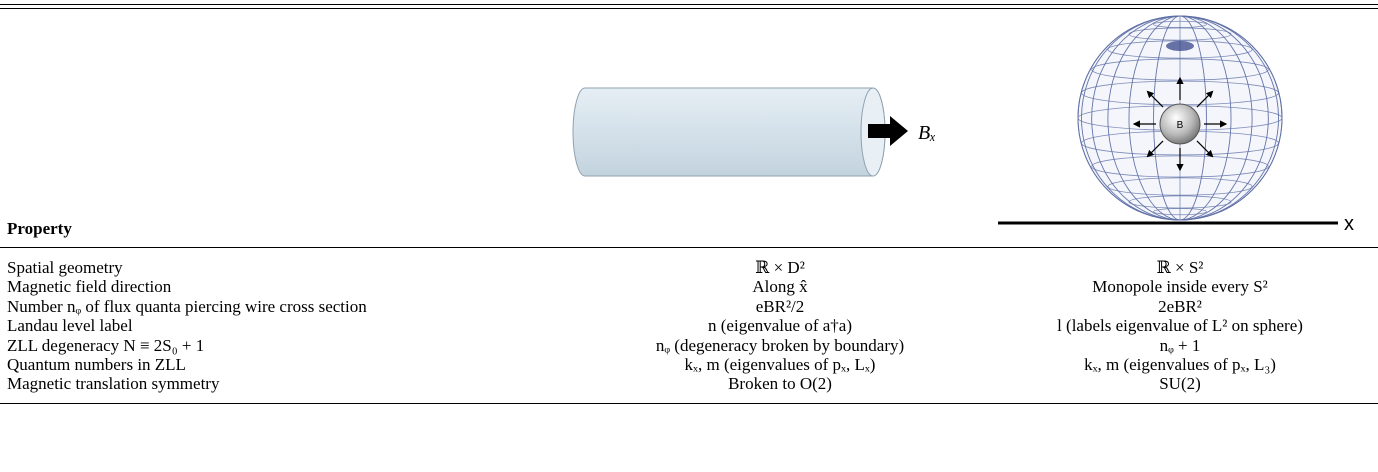  Describe the element at coordinates (689, 247) in the screenshot. I see `header-rule` at that location.